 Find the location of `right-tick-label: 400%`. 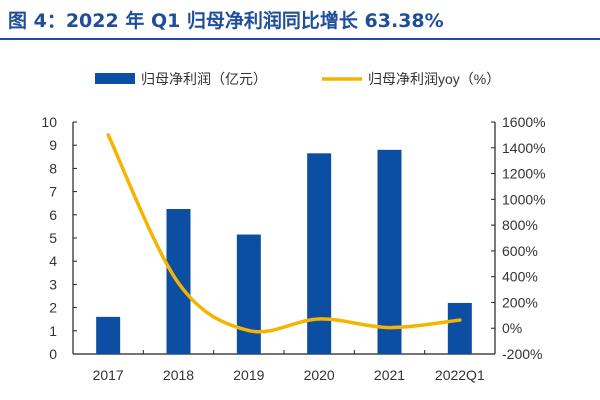

right-tick-label: 400% is located at coordinates (520, 277).